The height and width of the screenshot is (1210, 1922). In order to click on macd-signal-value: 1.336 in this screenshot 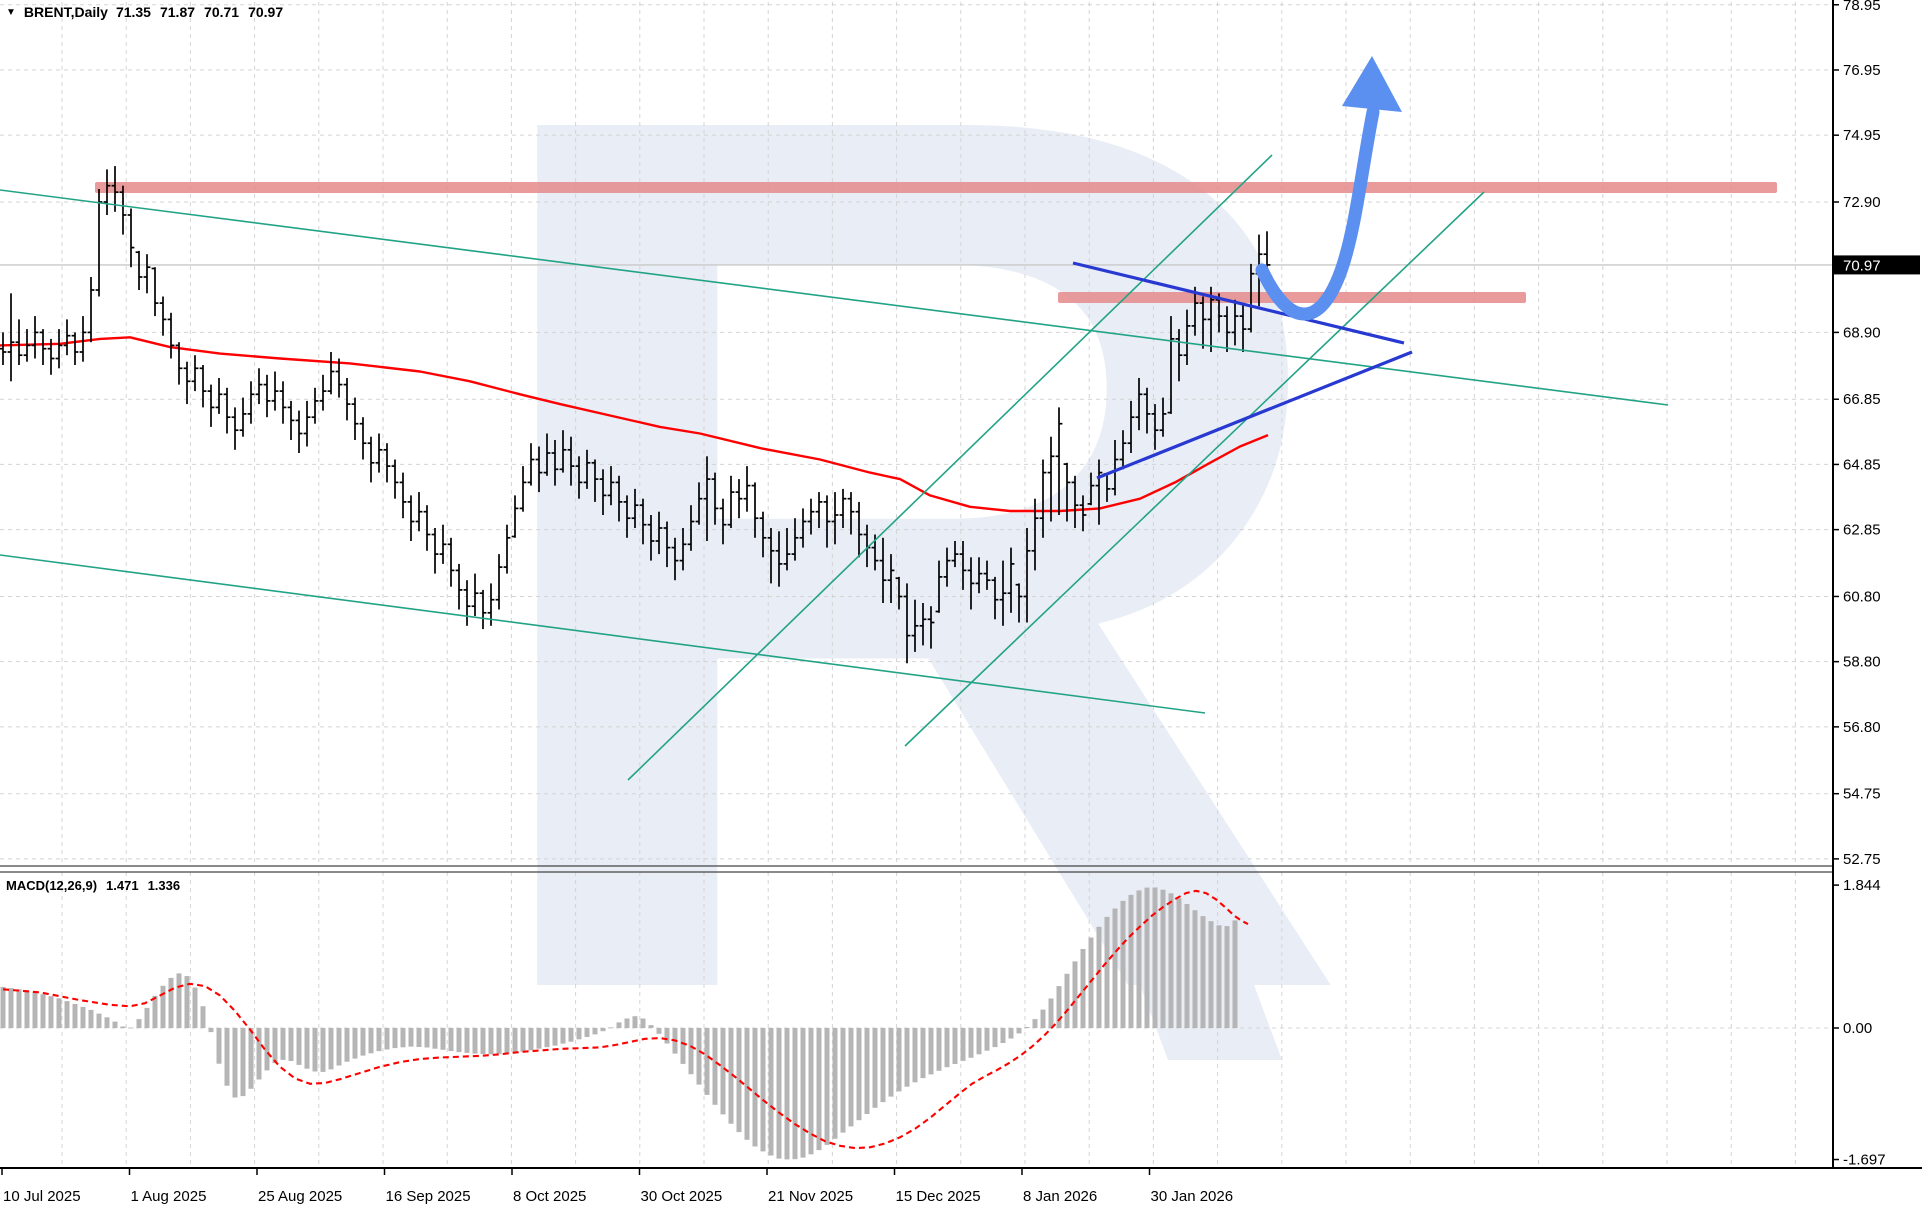, I will do `click(164, 885)`.